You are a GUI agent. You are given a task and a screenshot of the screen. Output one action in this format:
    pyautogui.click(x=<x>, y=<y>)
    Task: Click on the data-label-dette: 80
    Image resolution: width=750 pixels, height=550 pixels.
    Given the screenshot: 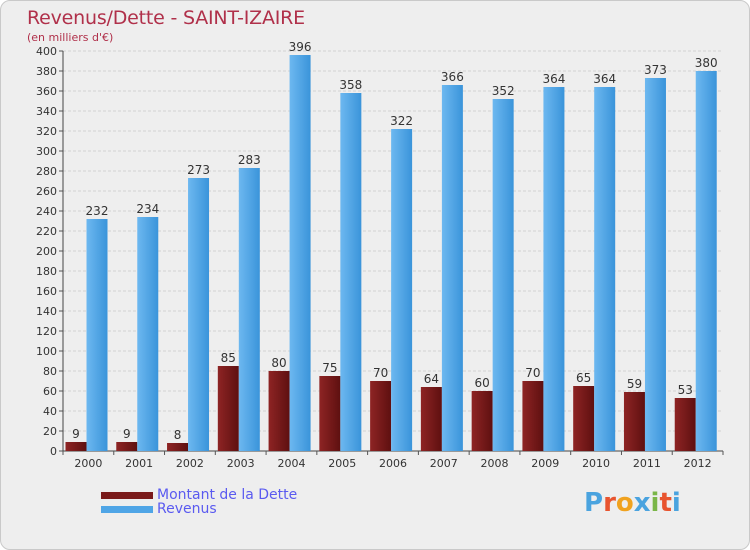 What is the action you would take?
    pyautogui.click(x=278, y=363)
    